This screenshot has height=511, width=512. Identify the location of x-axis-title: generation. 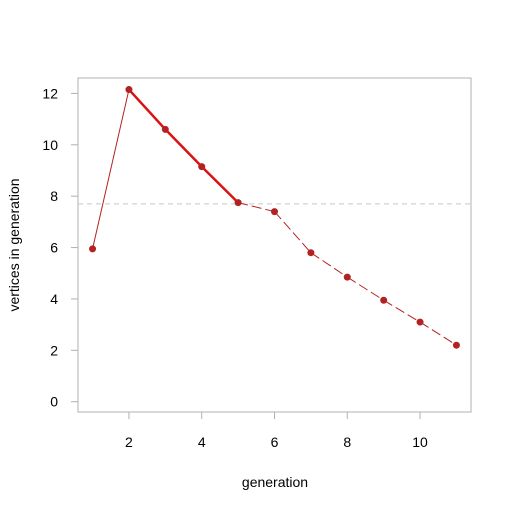
(275, 482).